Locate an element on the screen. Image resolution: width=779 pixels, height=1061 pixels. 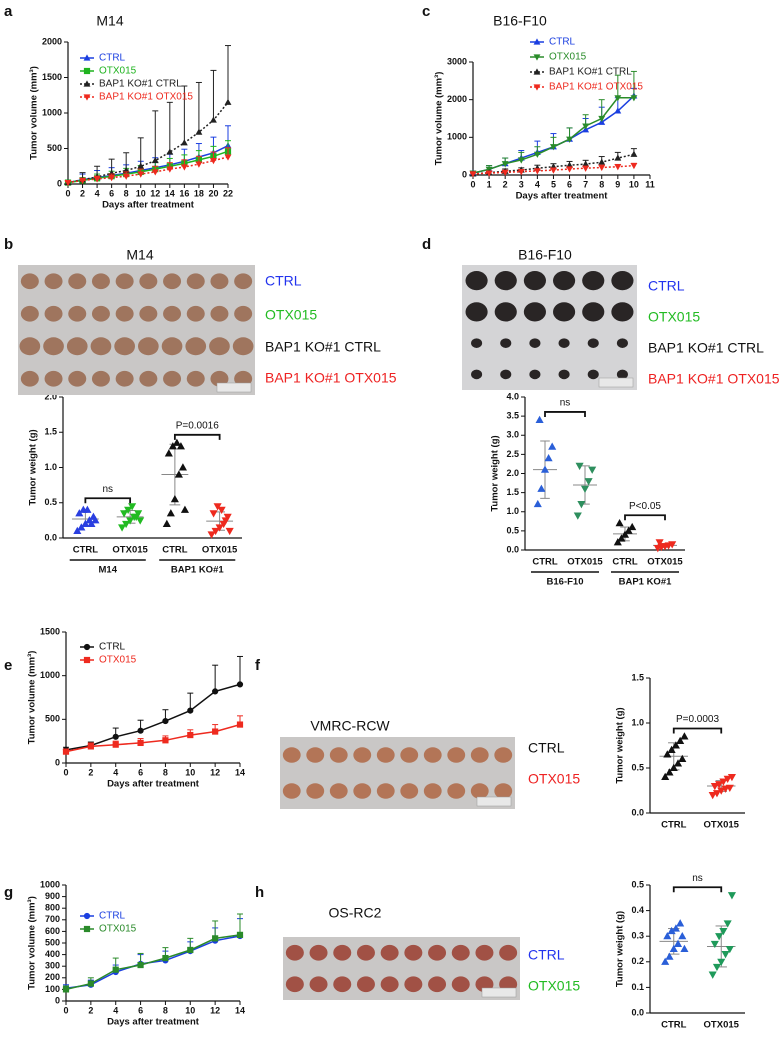
x-tick-label: 7 is located at coordinates (585, 184).